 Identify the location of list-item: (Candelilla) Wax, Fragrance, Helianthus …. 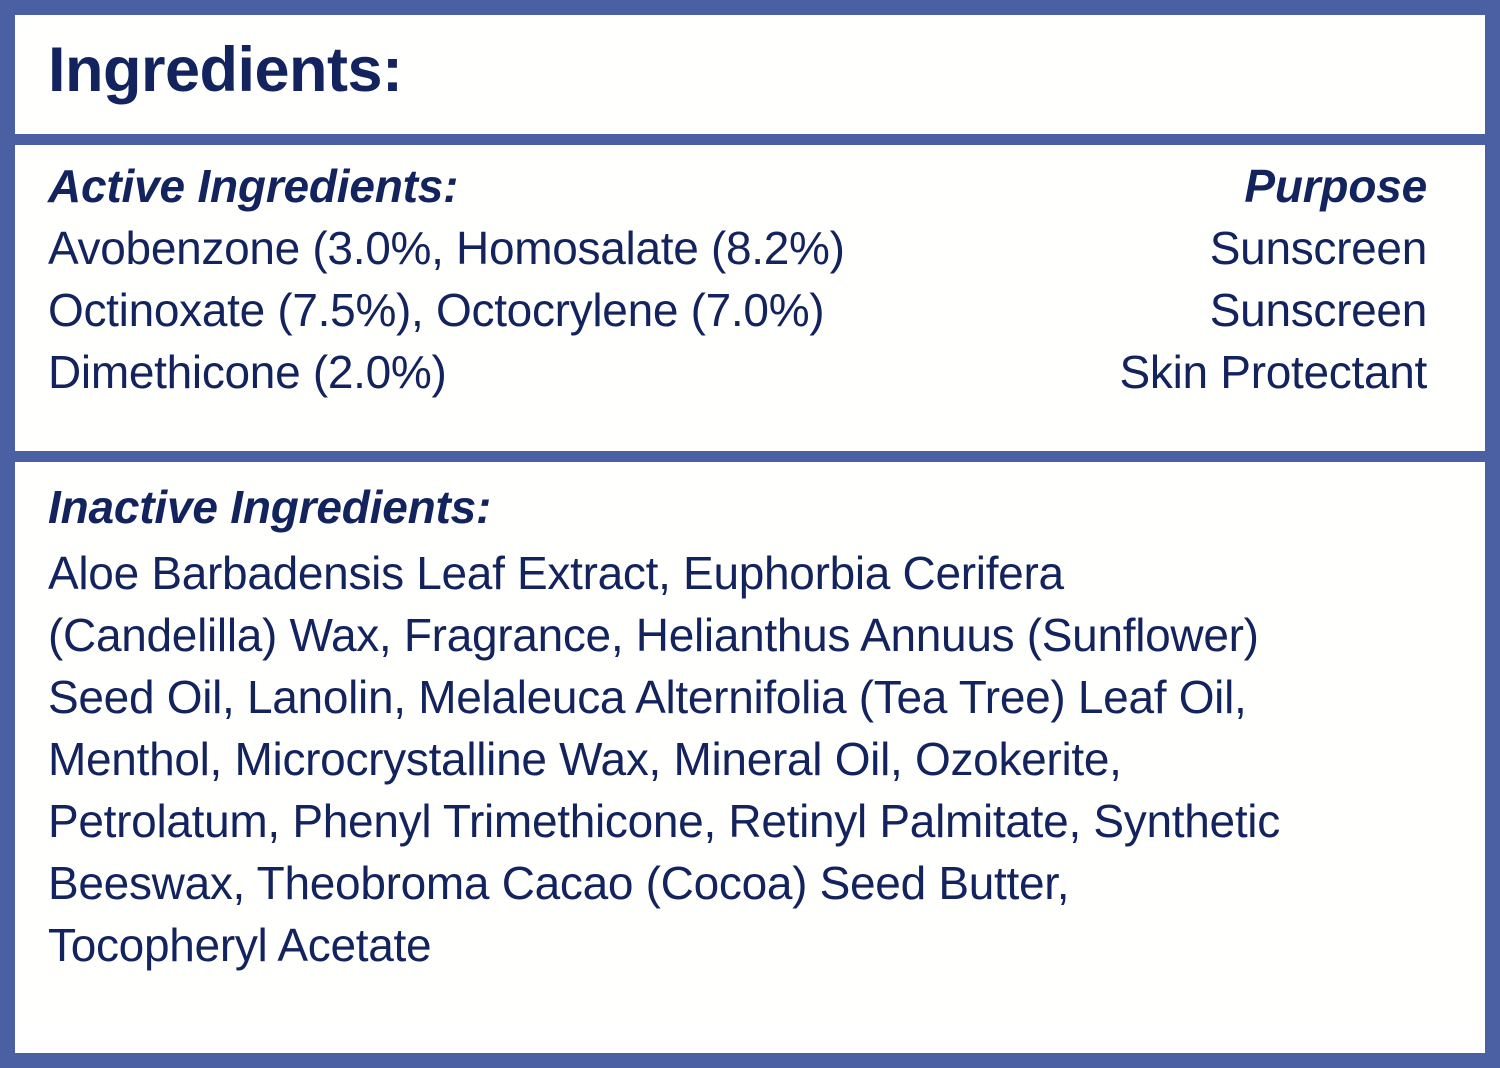
(653, 635).